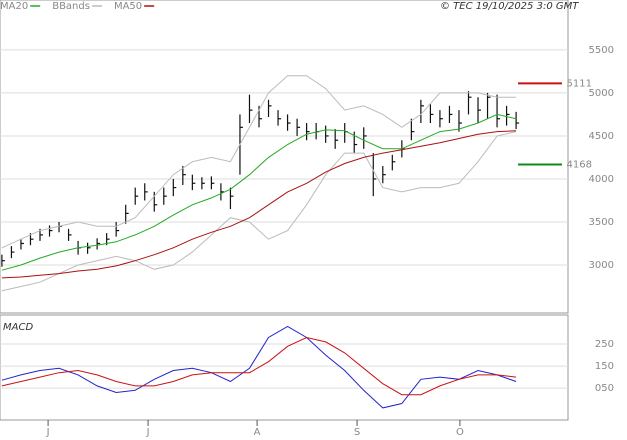  I want to click on y-tick-label: 3000, so click(601, 265).